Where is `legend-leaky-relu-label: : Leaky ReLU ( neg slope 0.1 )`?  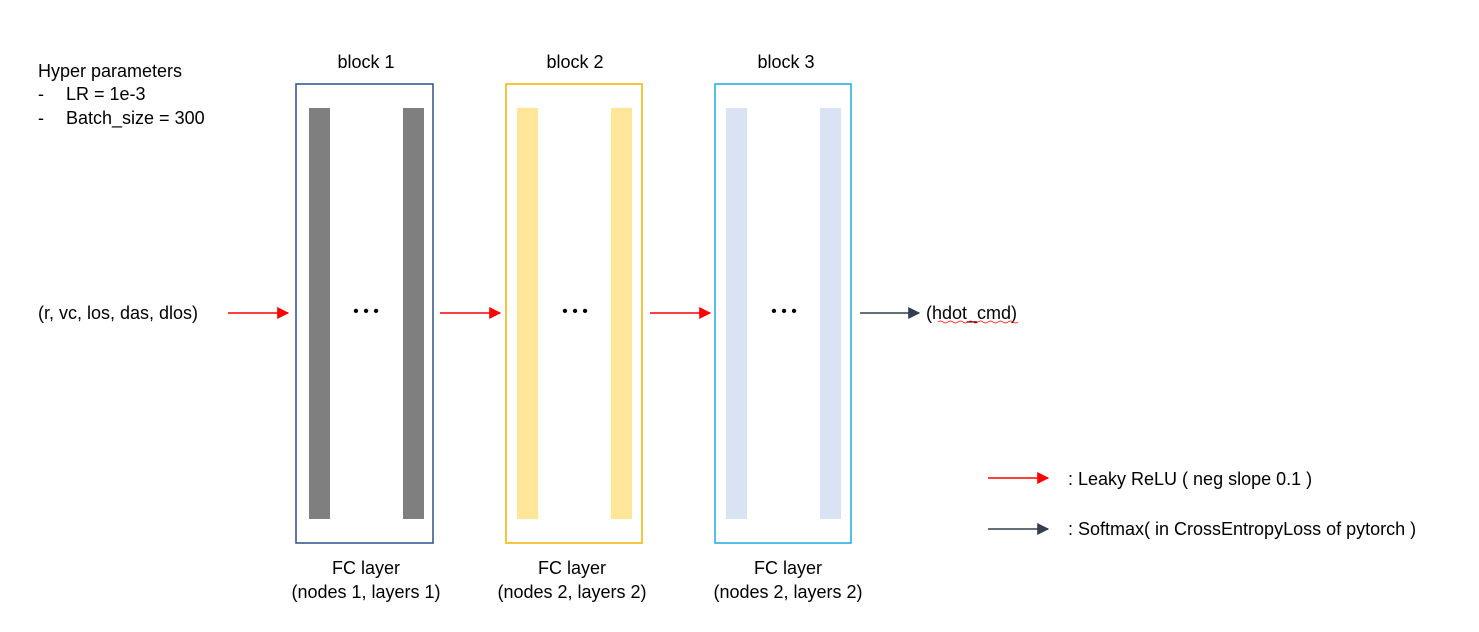 legend-leaky-relu-label: : Leaky ReLU ( neg slope 0.1 ) is located at coordinates (1190, 479).